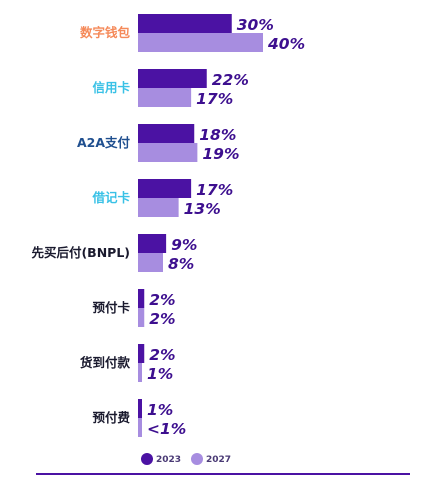 Image resolution: width=424 pixels, height=478 pixels. Describe the element at coordinates (110, 197) in the screenshot. I see `category-label-3: 借记卡` at that location.